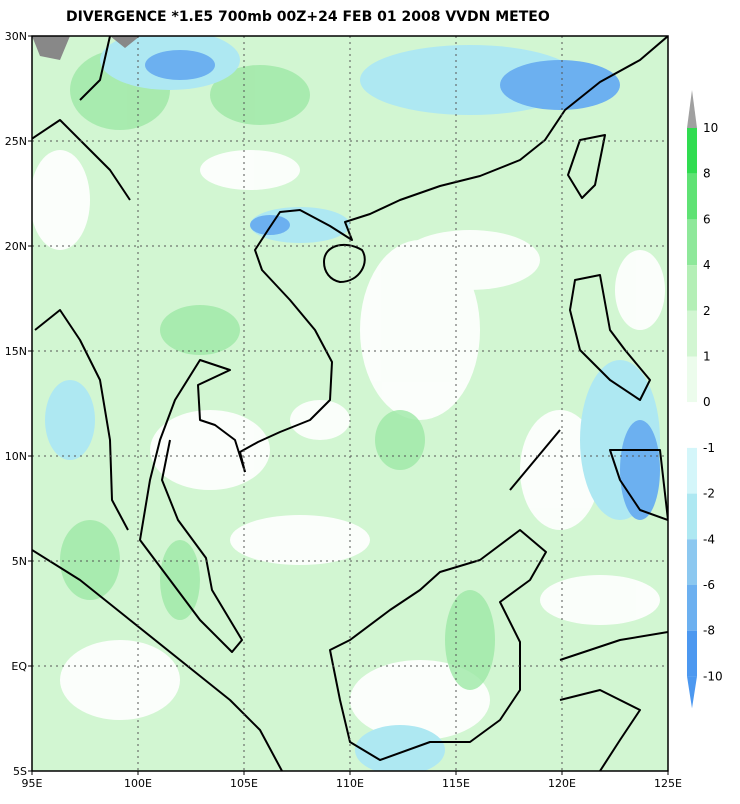  Describe the element at coordinates (710, 128) in the screenshot. I see `colorbar-label: 10` at that location.